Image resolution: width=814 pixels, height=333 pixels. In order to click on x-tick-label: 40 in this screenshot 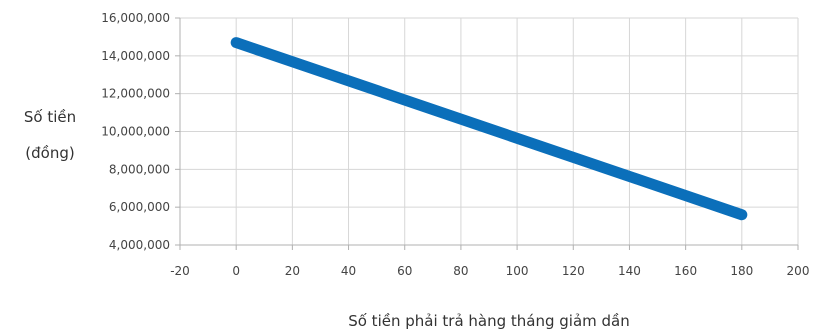, I will do `click(348, 271)`.